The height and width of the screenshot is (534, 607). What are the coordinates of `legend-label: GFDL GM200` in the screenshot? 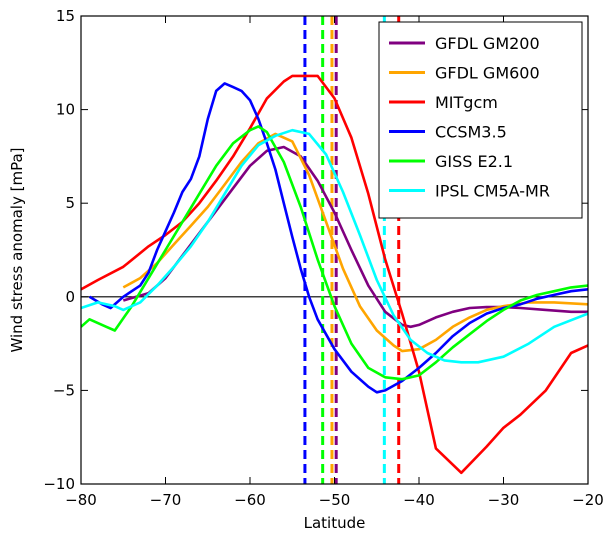 It's located at (487, 43).